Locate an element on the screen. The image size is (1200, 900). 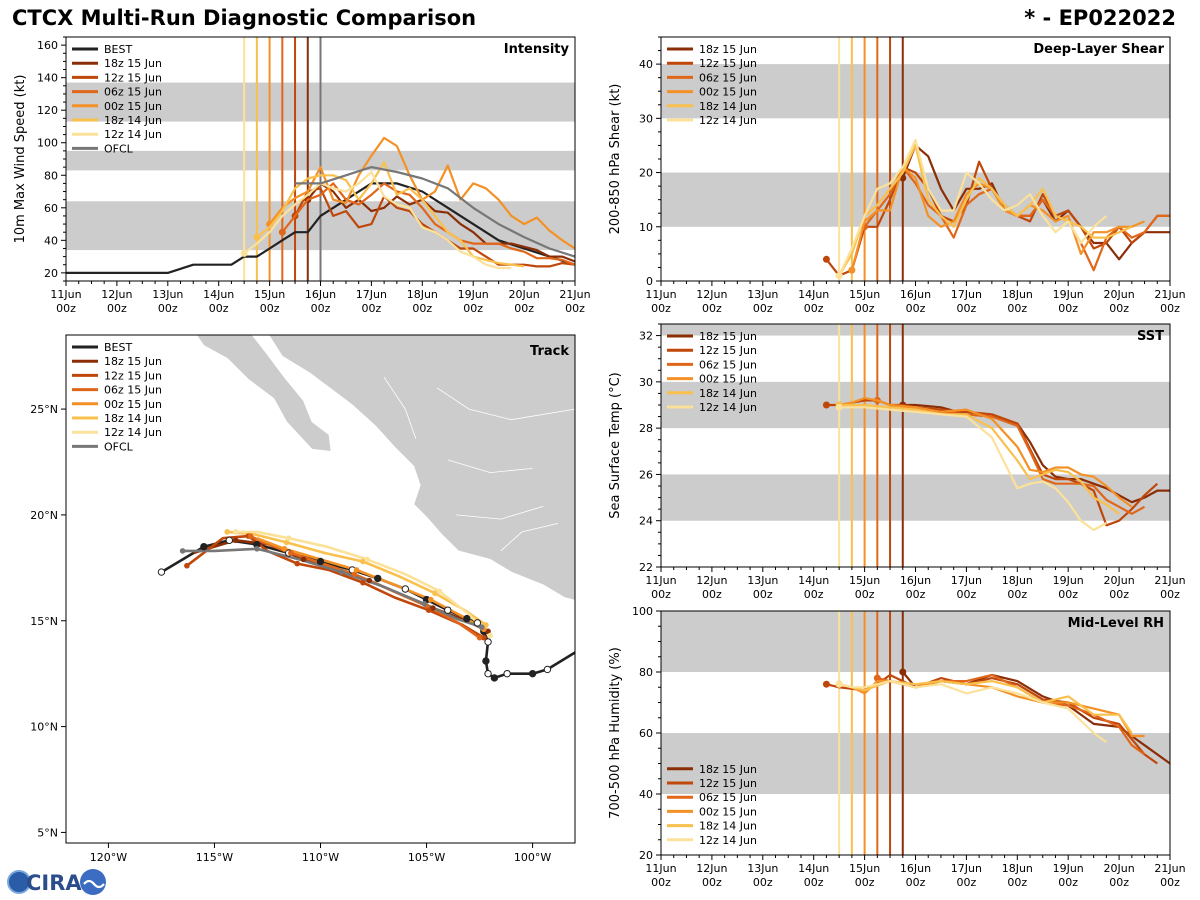
sst-ytick-label: 32 is located at coordinates (646, 336).